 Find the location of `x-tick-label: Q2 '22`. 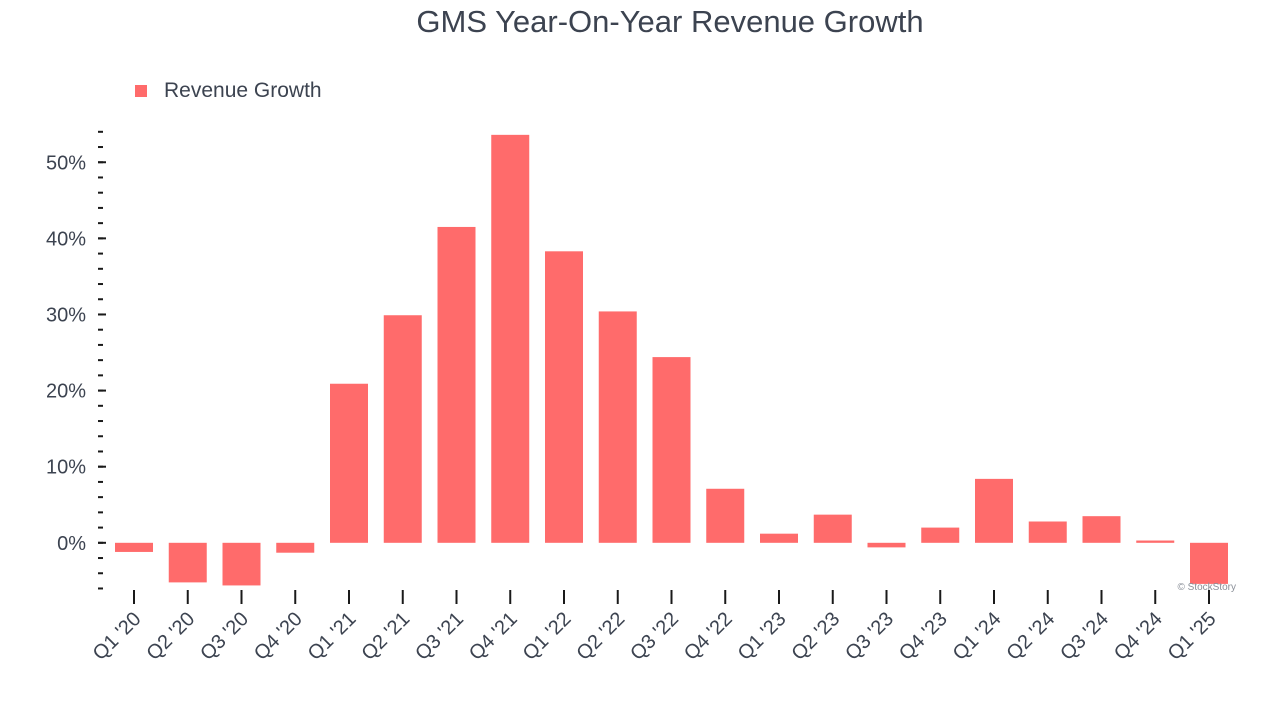

x-tick-label: Q2 '22 is located at coordinates (600, 636).